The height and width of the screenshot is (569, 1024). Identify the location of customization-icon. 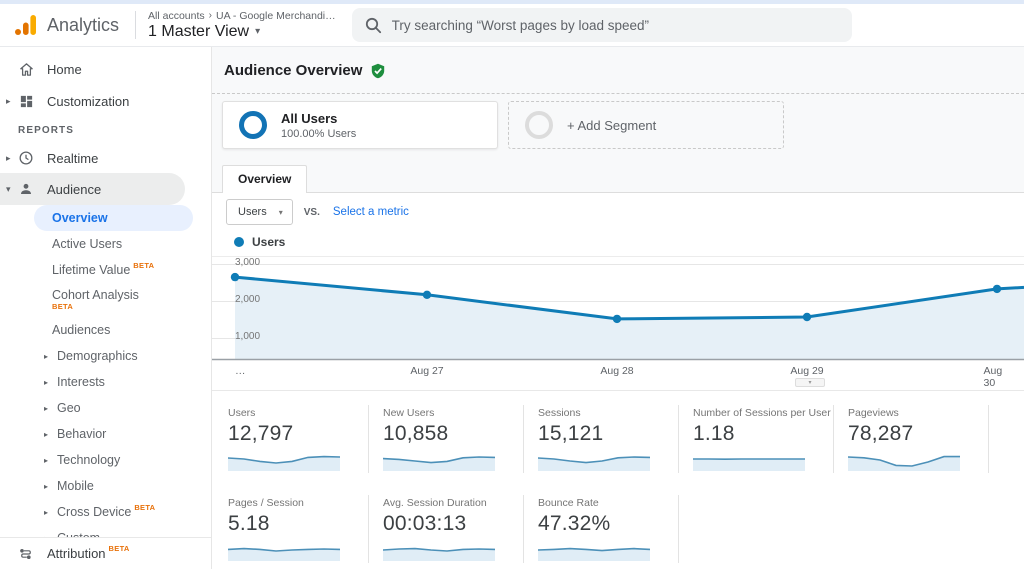
(26, 101).